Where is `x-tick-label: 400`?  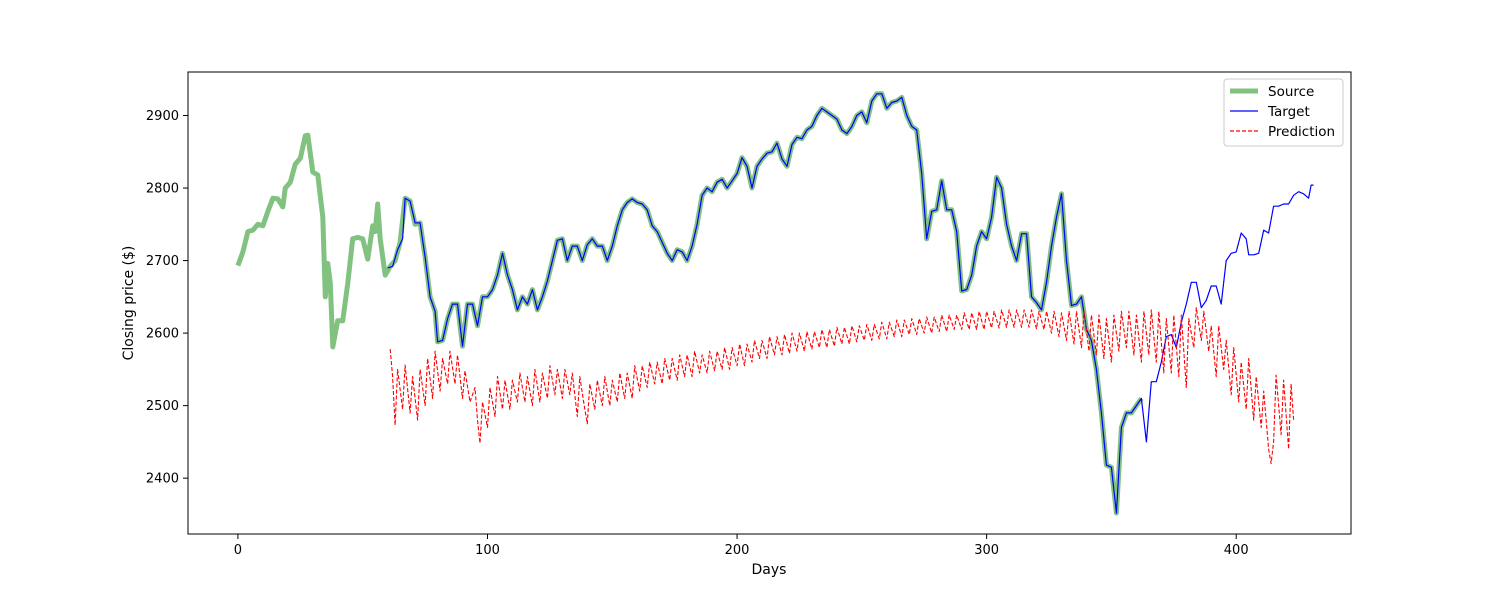 x-tick-label: 400 is located at coordinates (1236, 550).